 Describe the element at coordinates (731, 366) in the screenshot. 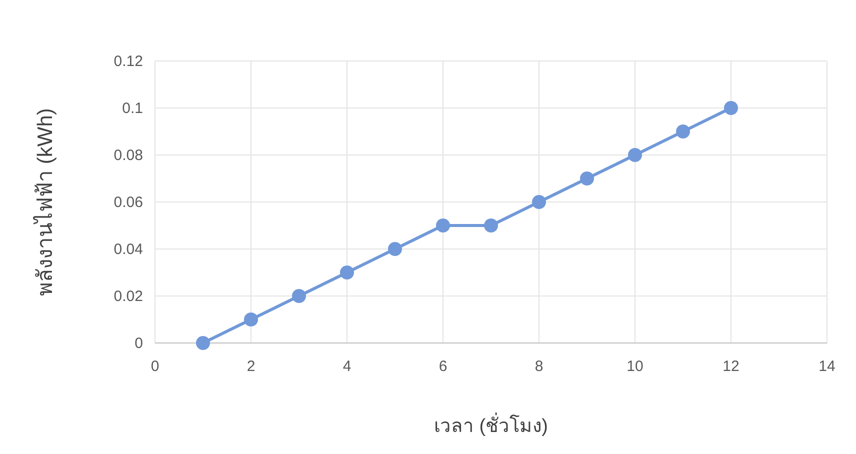

I see `x-tick-label: 12` at that location.